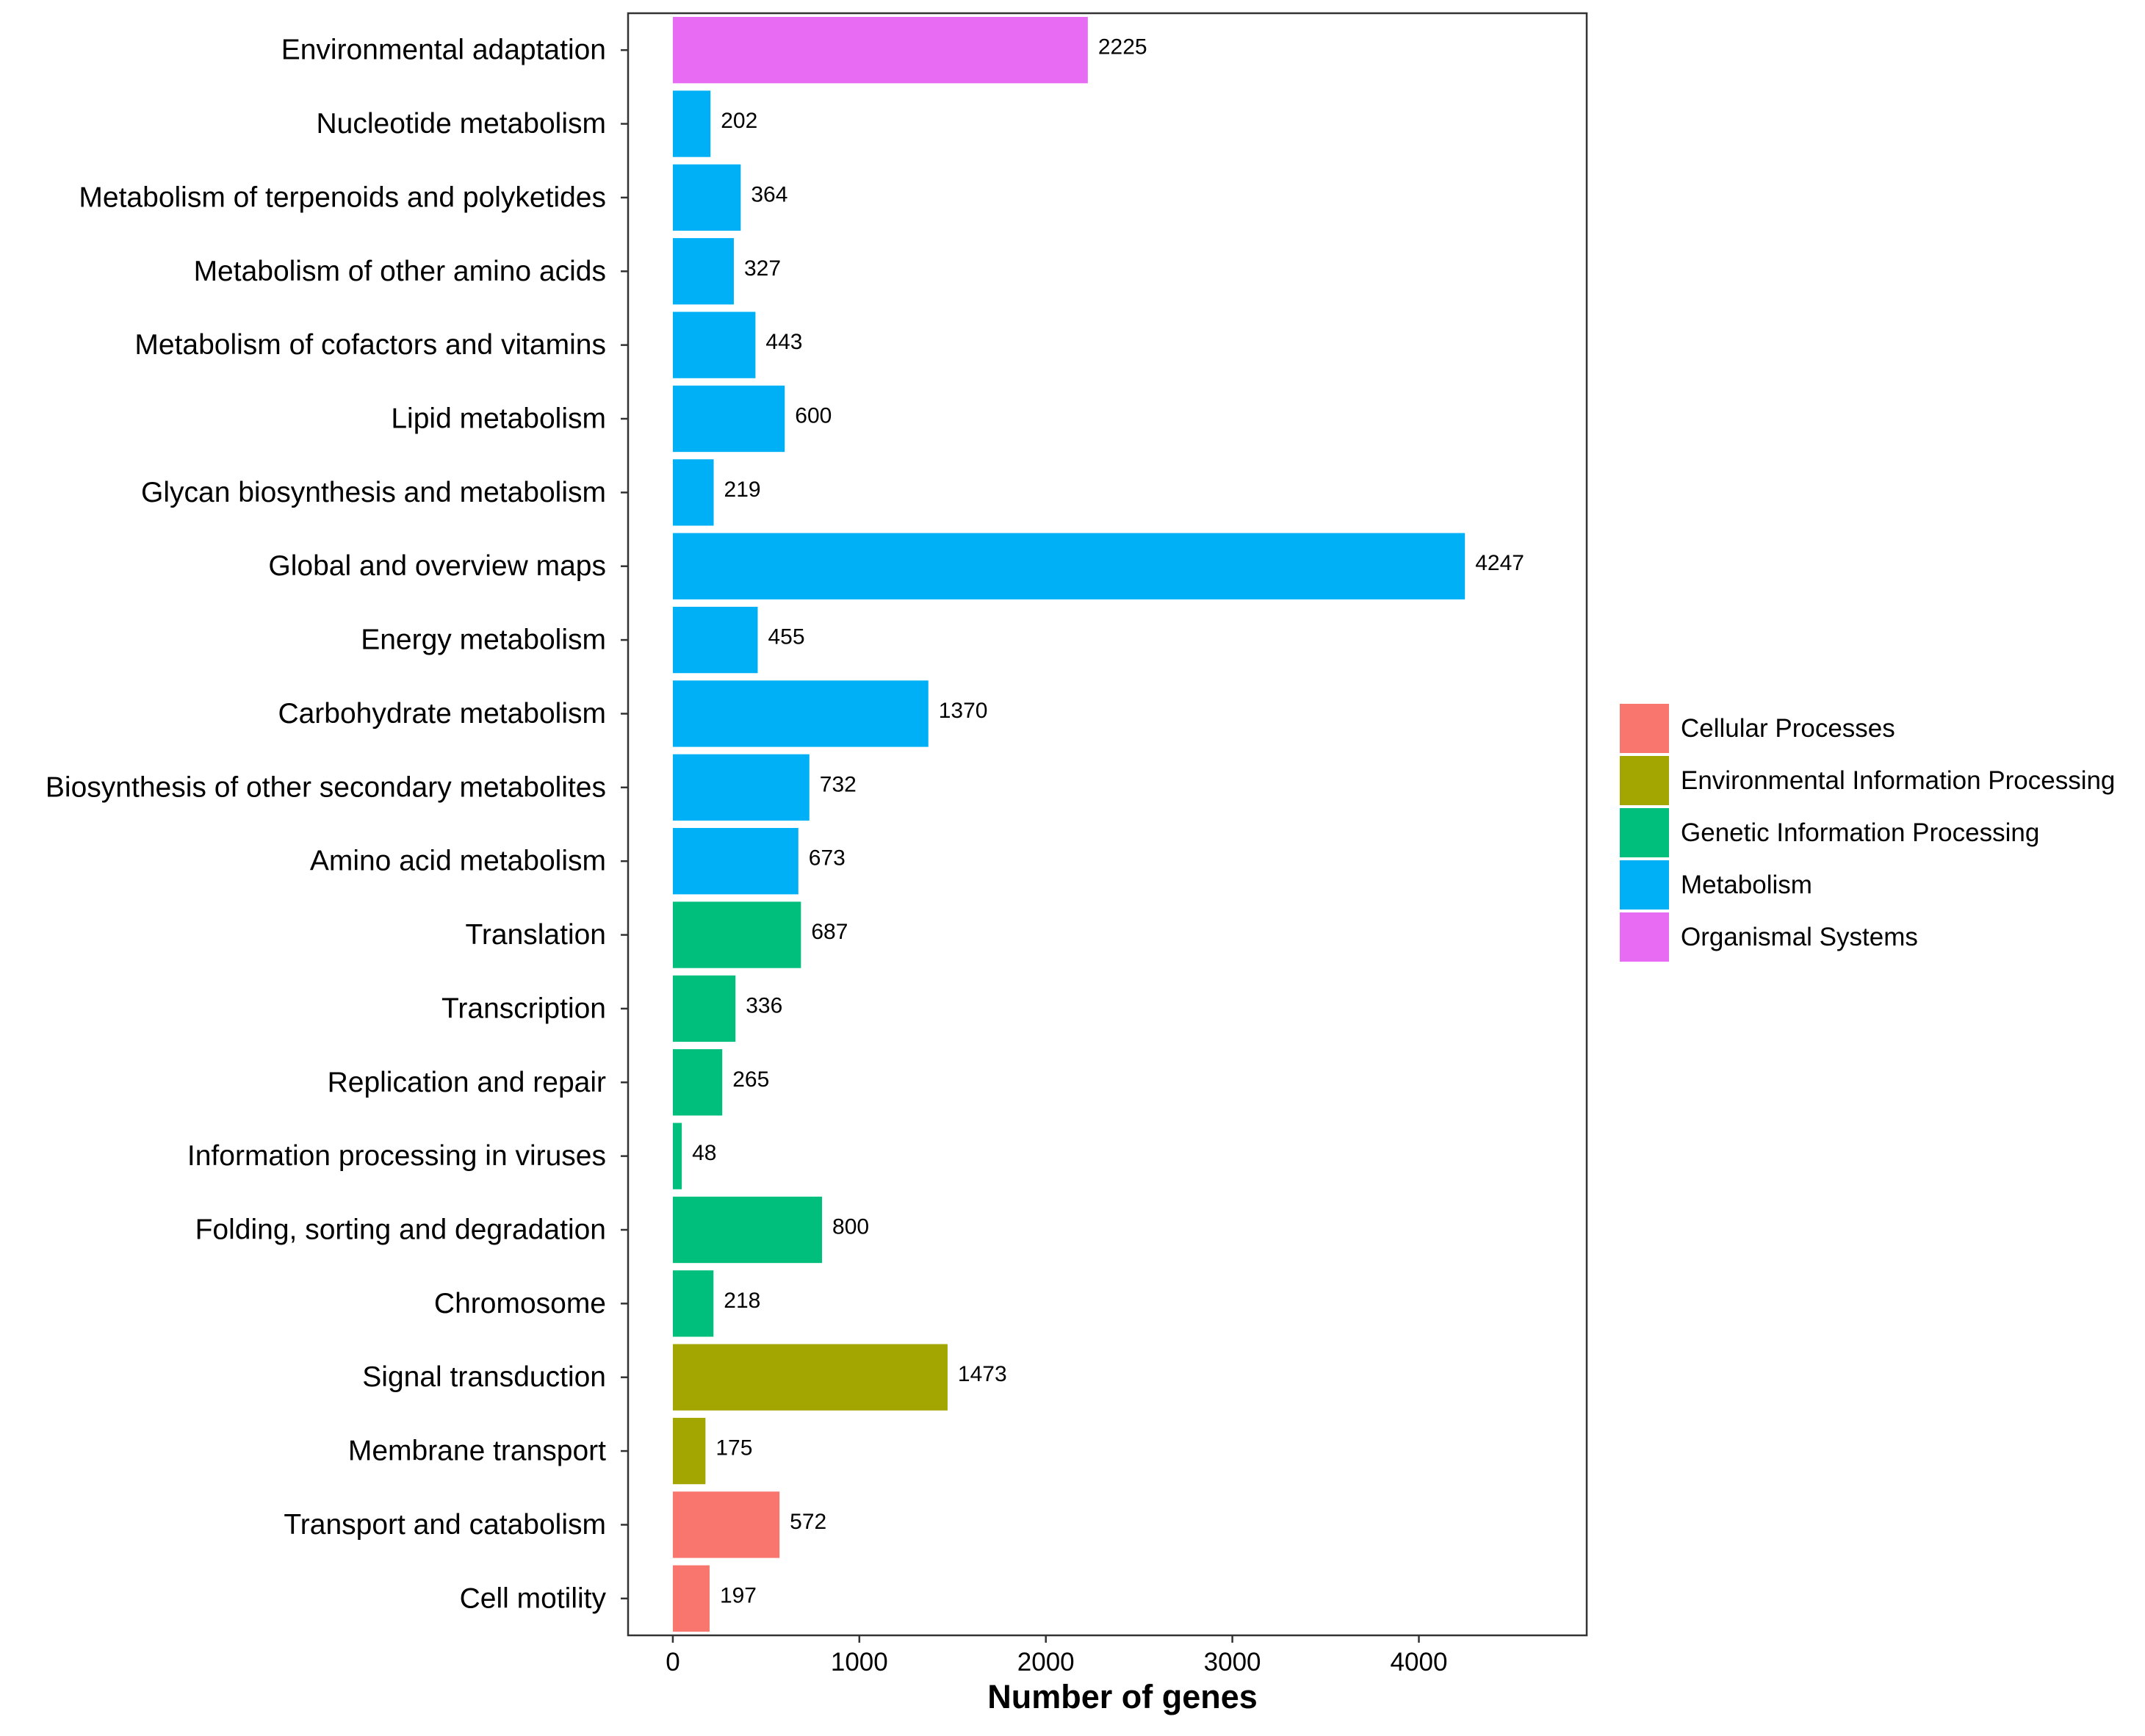  Describe the element at coordinates (738, 1595) in the screenshot. I see `value-label-cell-motility: 197` at that location.